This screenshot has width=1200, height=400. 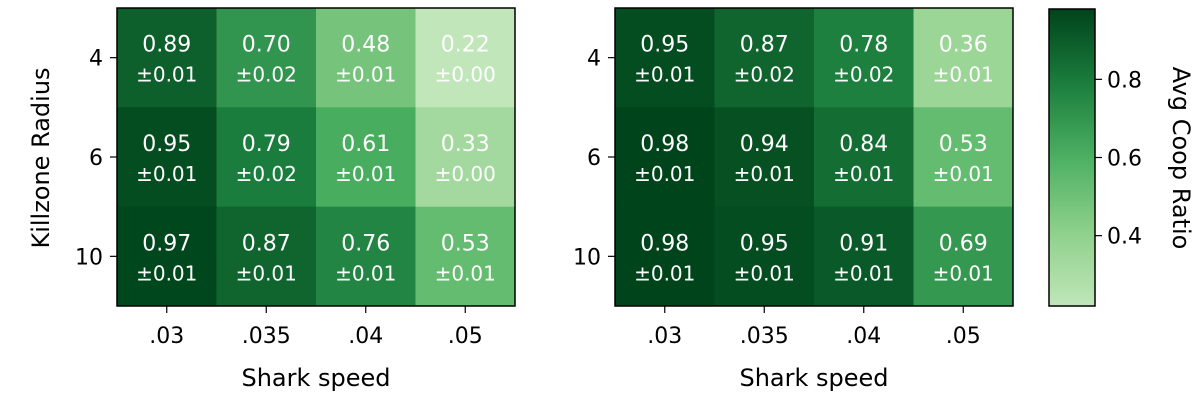 I want to click on cell-value-label: 0.69, so click(x=963, y=243).